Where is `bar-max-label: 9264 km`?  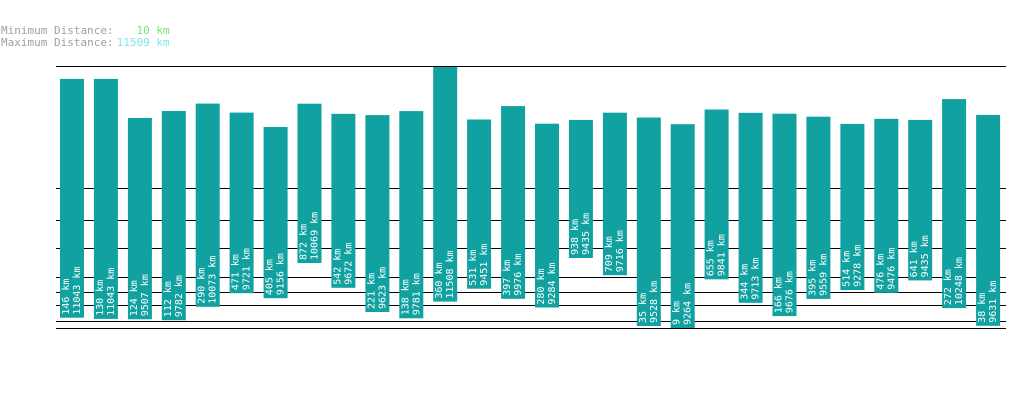 bar-max-label: 9264 km is located at coordinates (688, 304).